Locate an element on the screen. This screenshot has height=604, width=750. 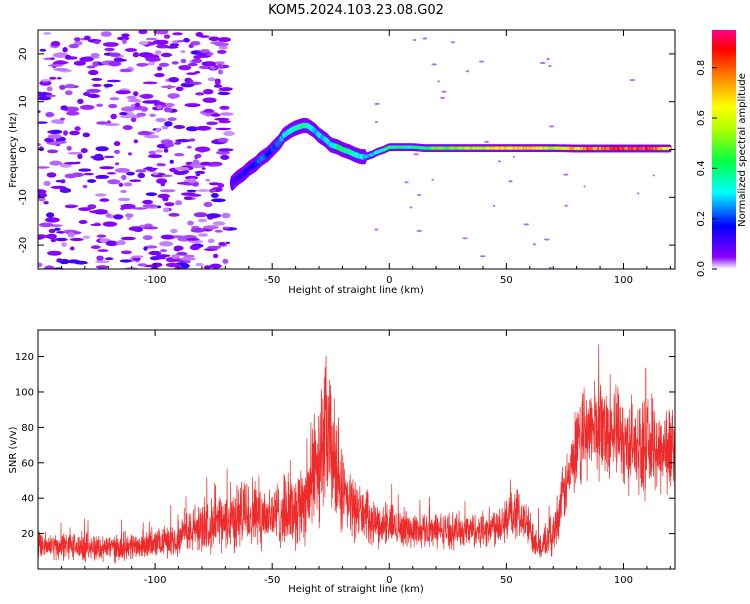
snr-y-tick-label: 120 is located at coordinates (24, 357).